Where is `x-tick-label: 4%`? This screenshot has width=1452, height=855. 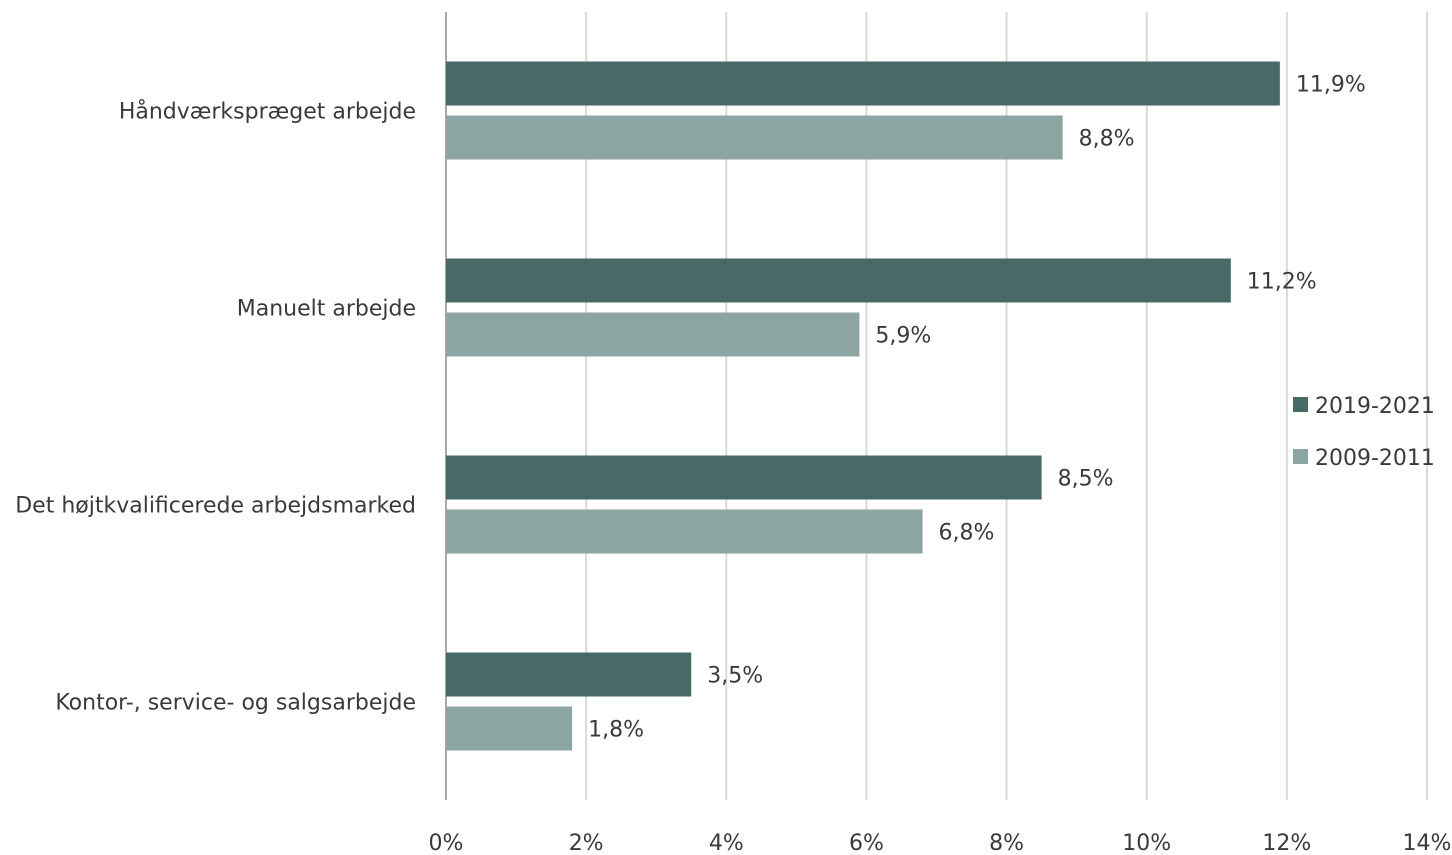
x-tick-label: 4% is located at coordinates (726, 843).